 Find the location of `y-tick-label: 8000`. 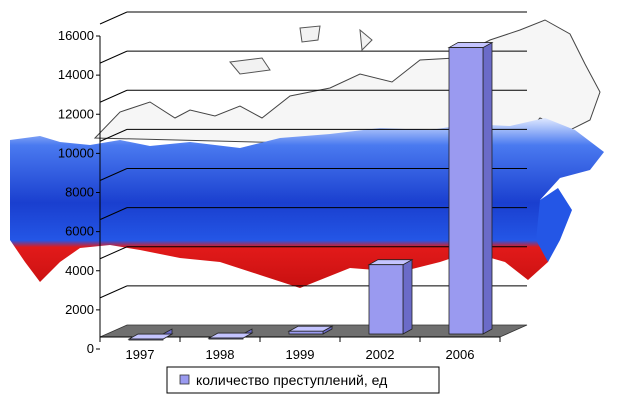

y-tick-label: 8000 is located at coordinates (79, 192).